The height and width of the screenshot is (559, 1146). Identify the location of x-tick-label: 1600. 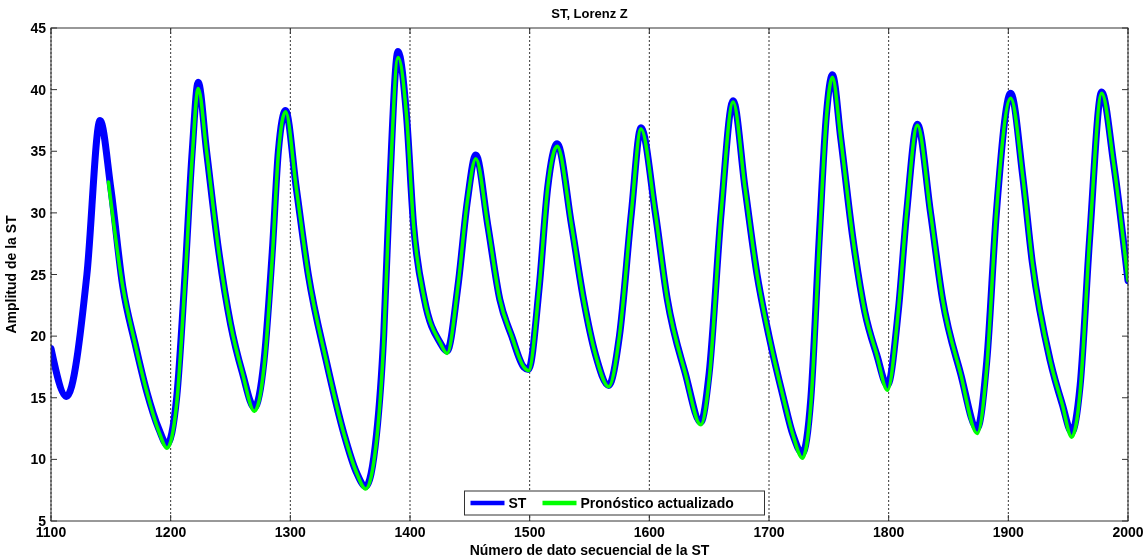
(649, 532).